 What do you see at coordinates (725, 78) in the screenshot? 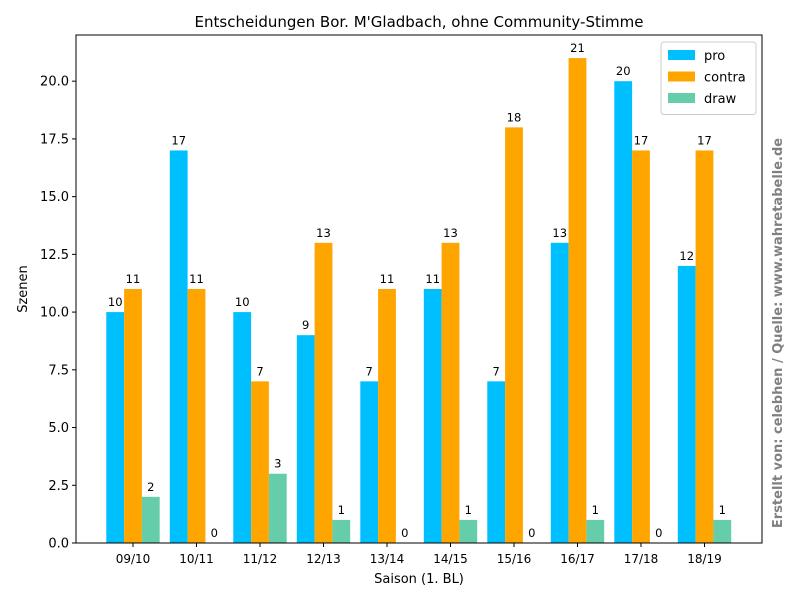
I see `legend-label-contra: contra` at bounding box center [725, 78].